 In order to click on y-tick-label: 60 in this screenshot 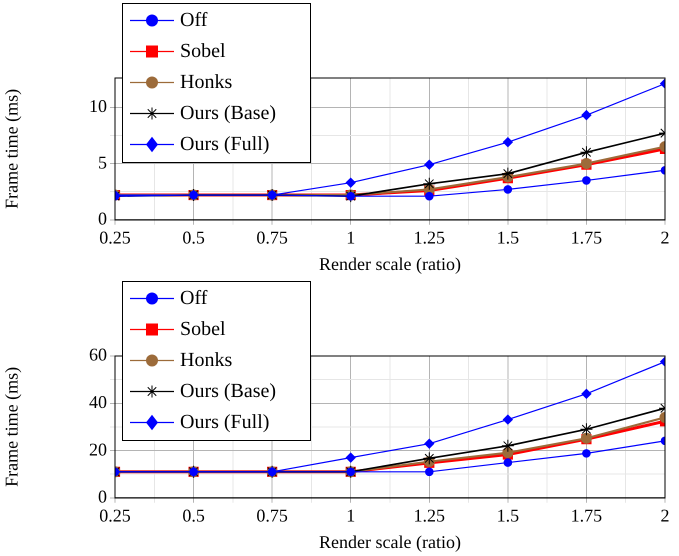, I will do `click(98, 354)`.